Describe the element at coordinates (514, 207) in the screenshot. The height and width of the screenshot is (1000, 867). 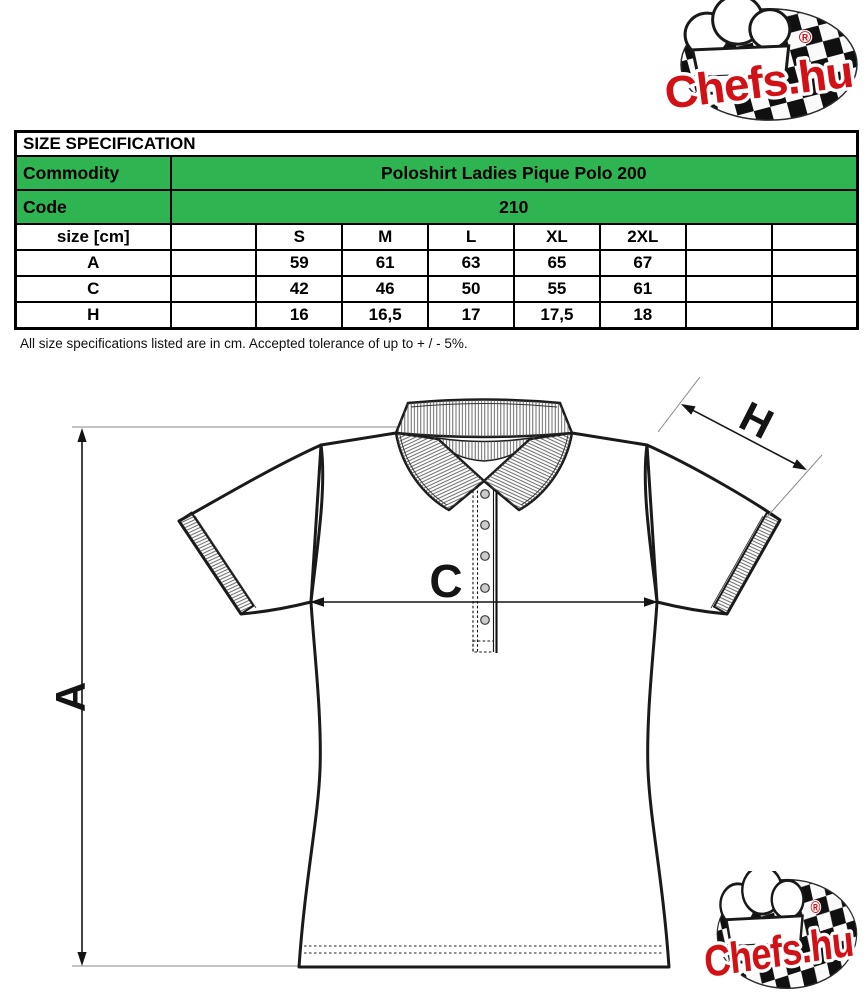
I see `code-value: 210` at that location.